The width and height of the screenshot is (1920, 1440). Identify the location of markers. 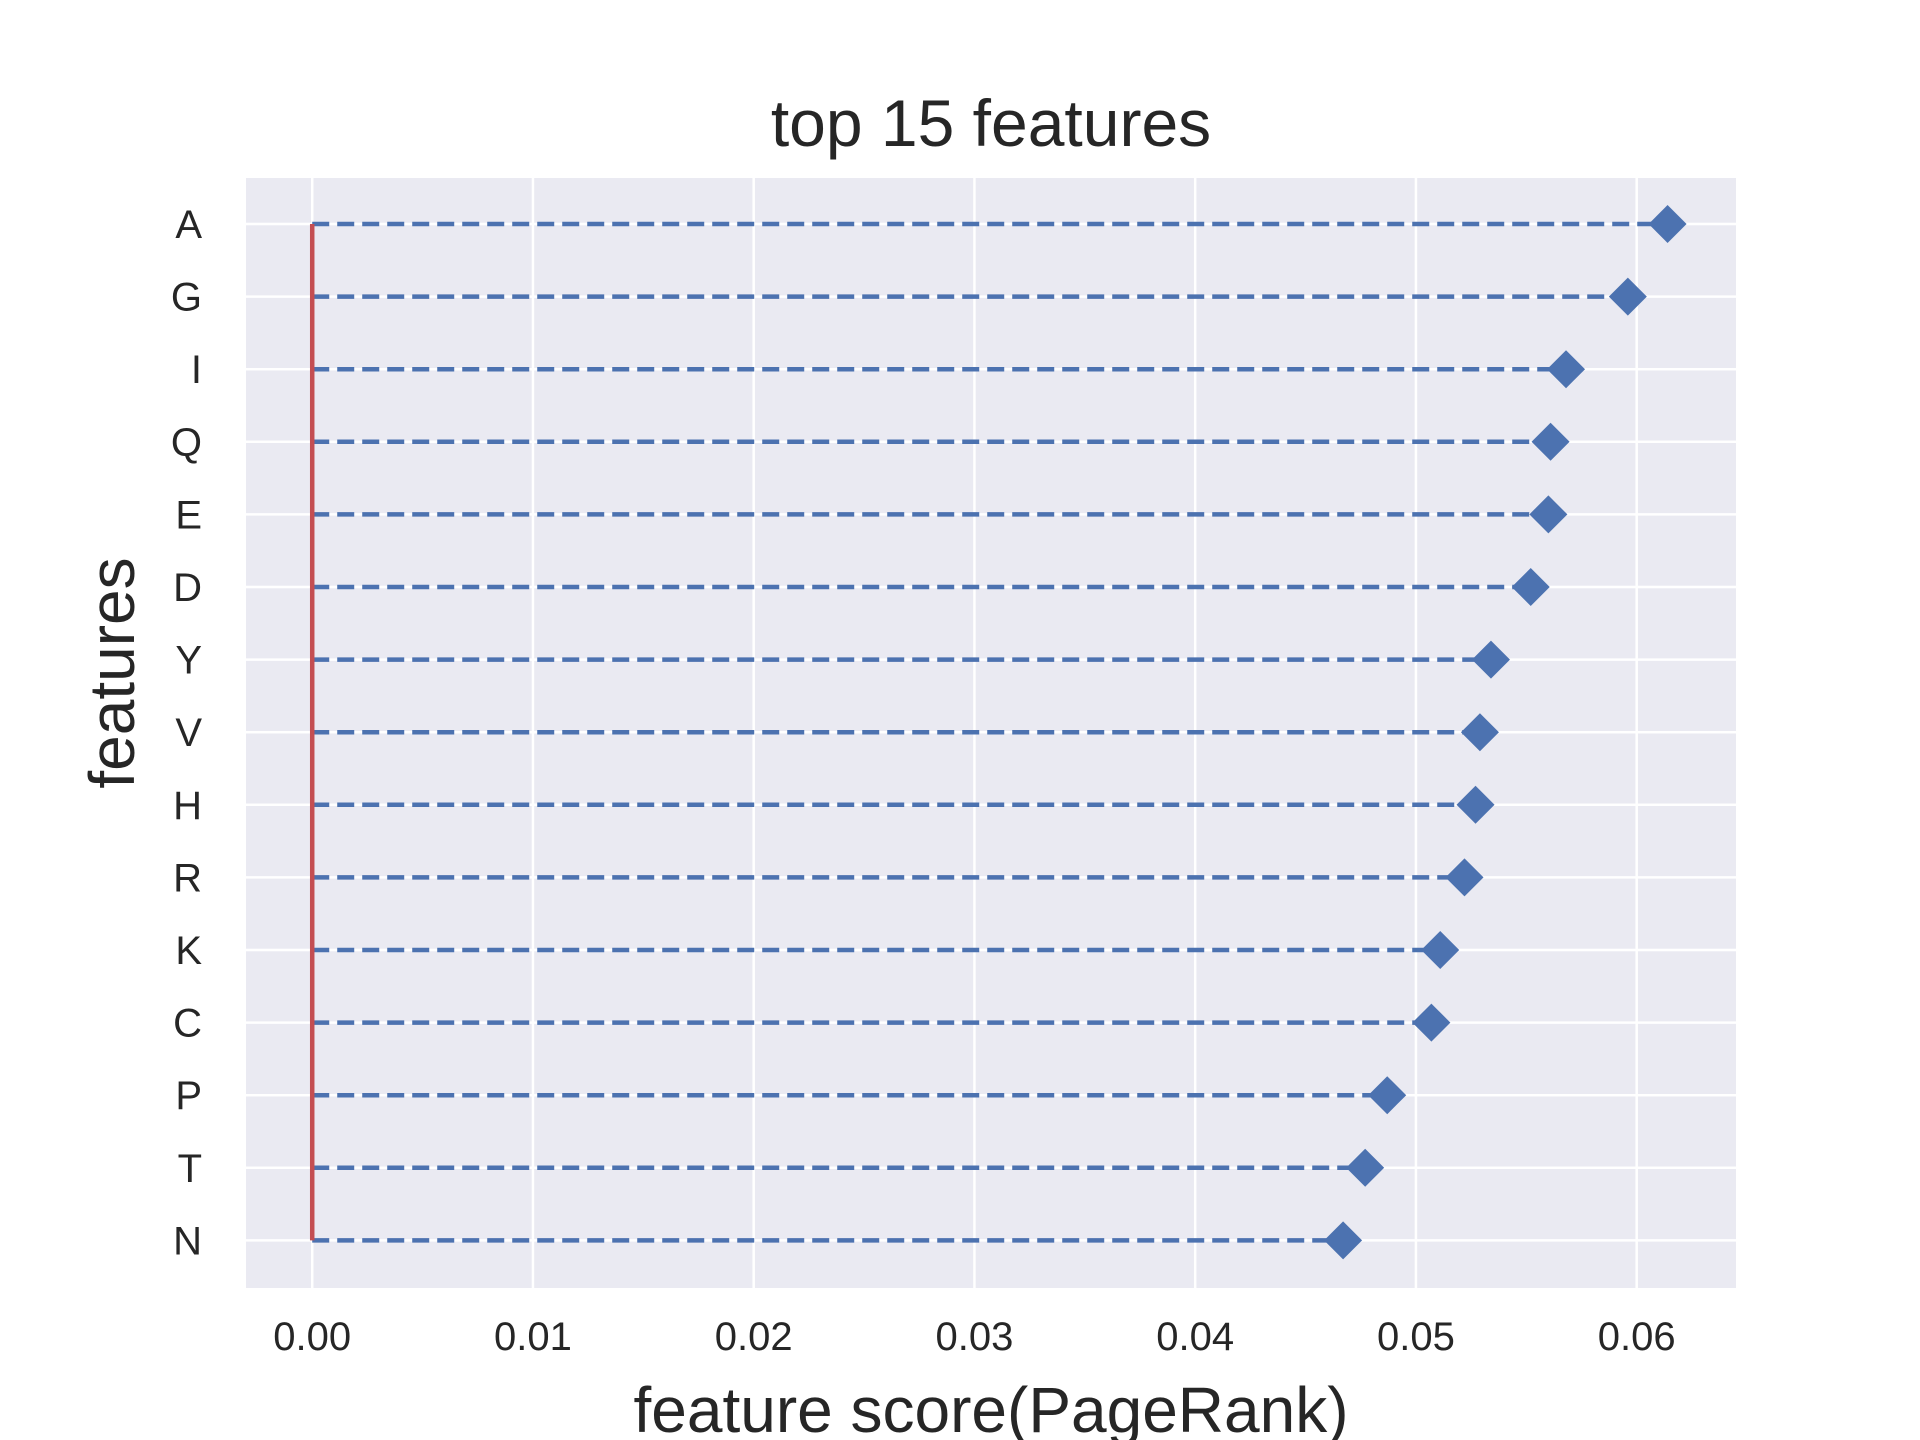
(1505, 732).